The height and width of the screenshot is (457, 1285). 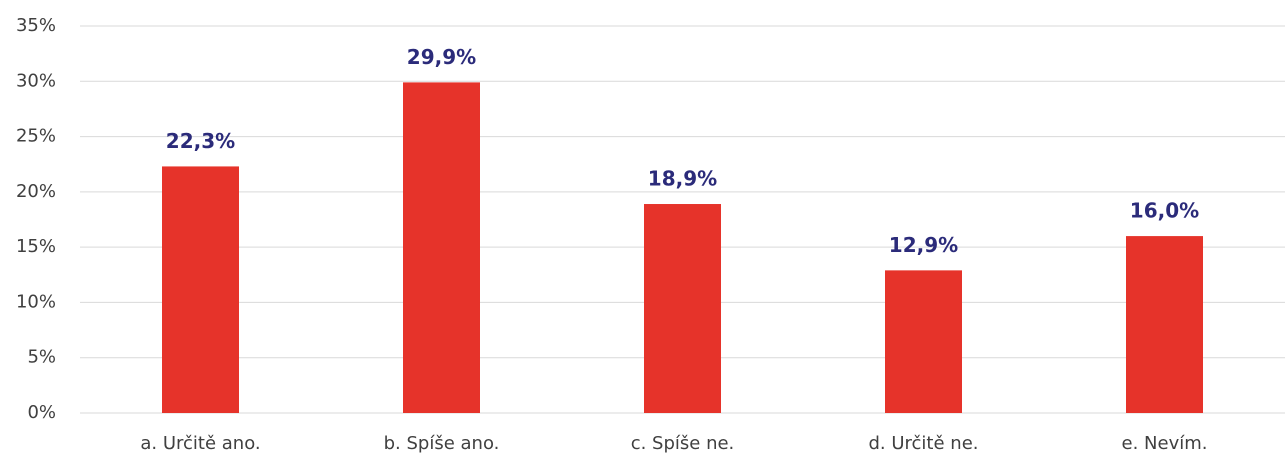 I want to click on y-tick-label: 0%, so click(x=41, y=412).